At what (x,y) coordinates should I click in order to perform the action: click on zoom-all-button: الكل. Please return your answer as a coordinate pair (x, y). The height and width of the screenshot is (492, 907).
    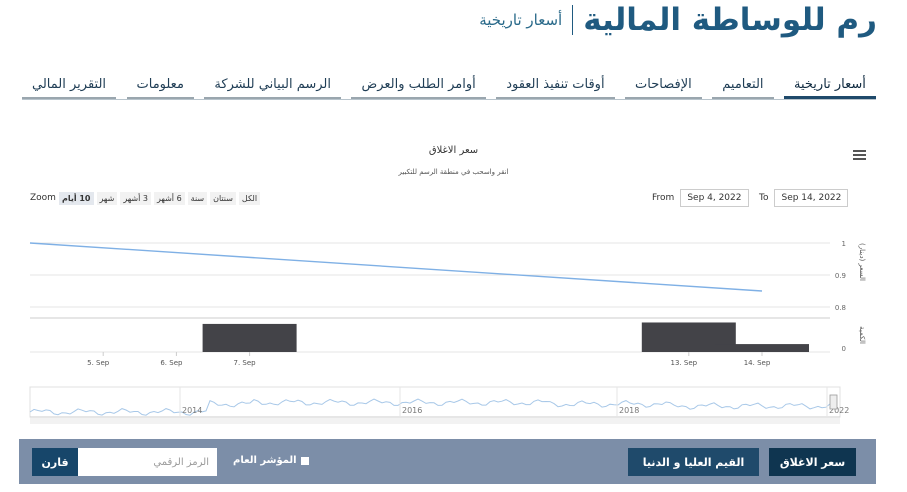
    Looking at the image, I should click on (249, 198).